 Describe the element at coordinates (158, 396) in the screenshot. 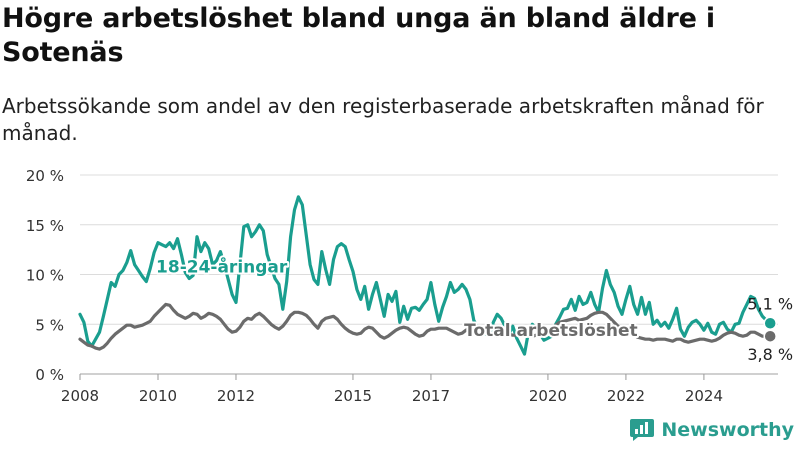

I see `x-tick-label: 2010` at that location.